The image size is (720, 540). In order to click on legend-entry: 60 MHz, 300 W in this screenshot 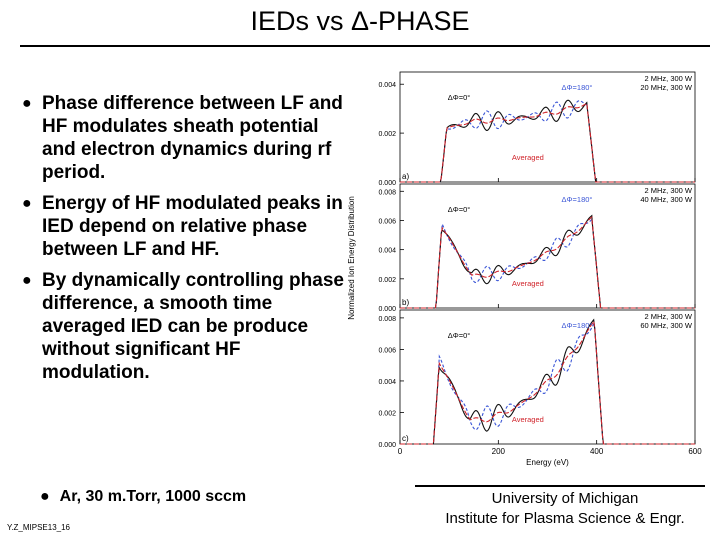, I will do `click(666, 325)`.